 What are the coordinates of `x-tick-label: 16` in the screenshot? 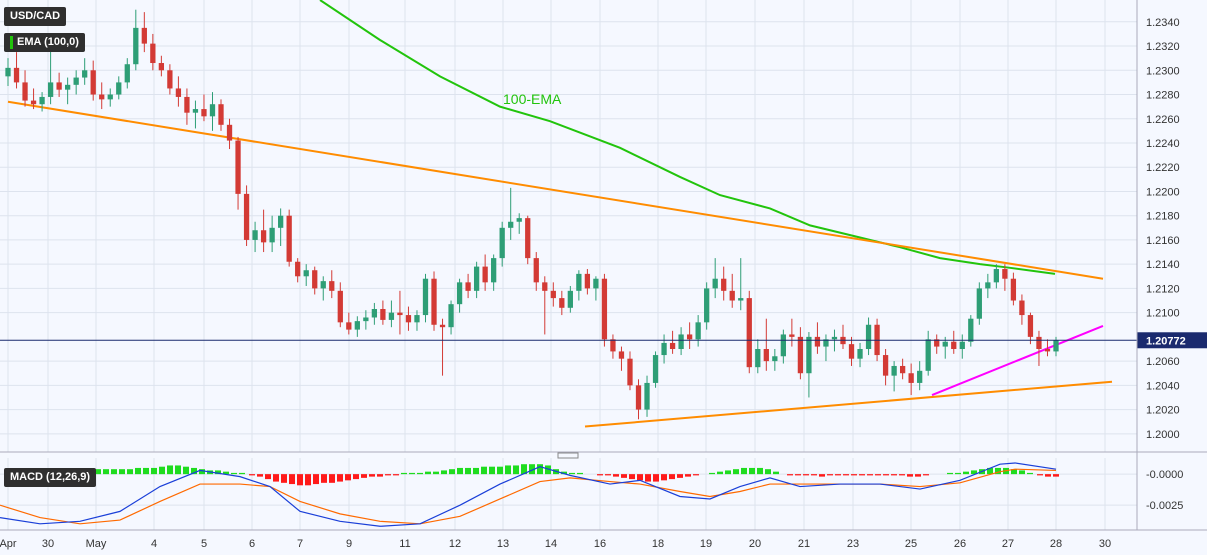 It's located at (600, 544).